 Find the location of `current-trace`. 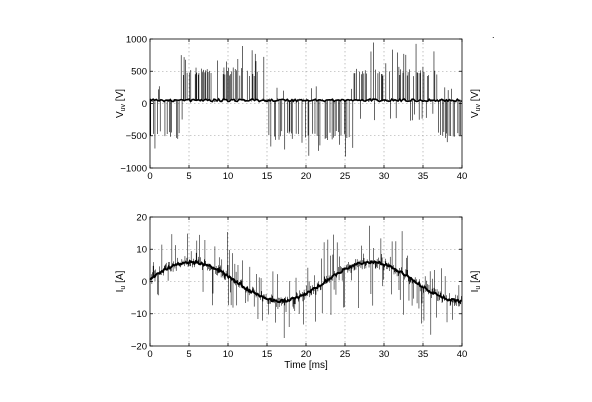

current-trace is located at coordinates (306, 281).